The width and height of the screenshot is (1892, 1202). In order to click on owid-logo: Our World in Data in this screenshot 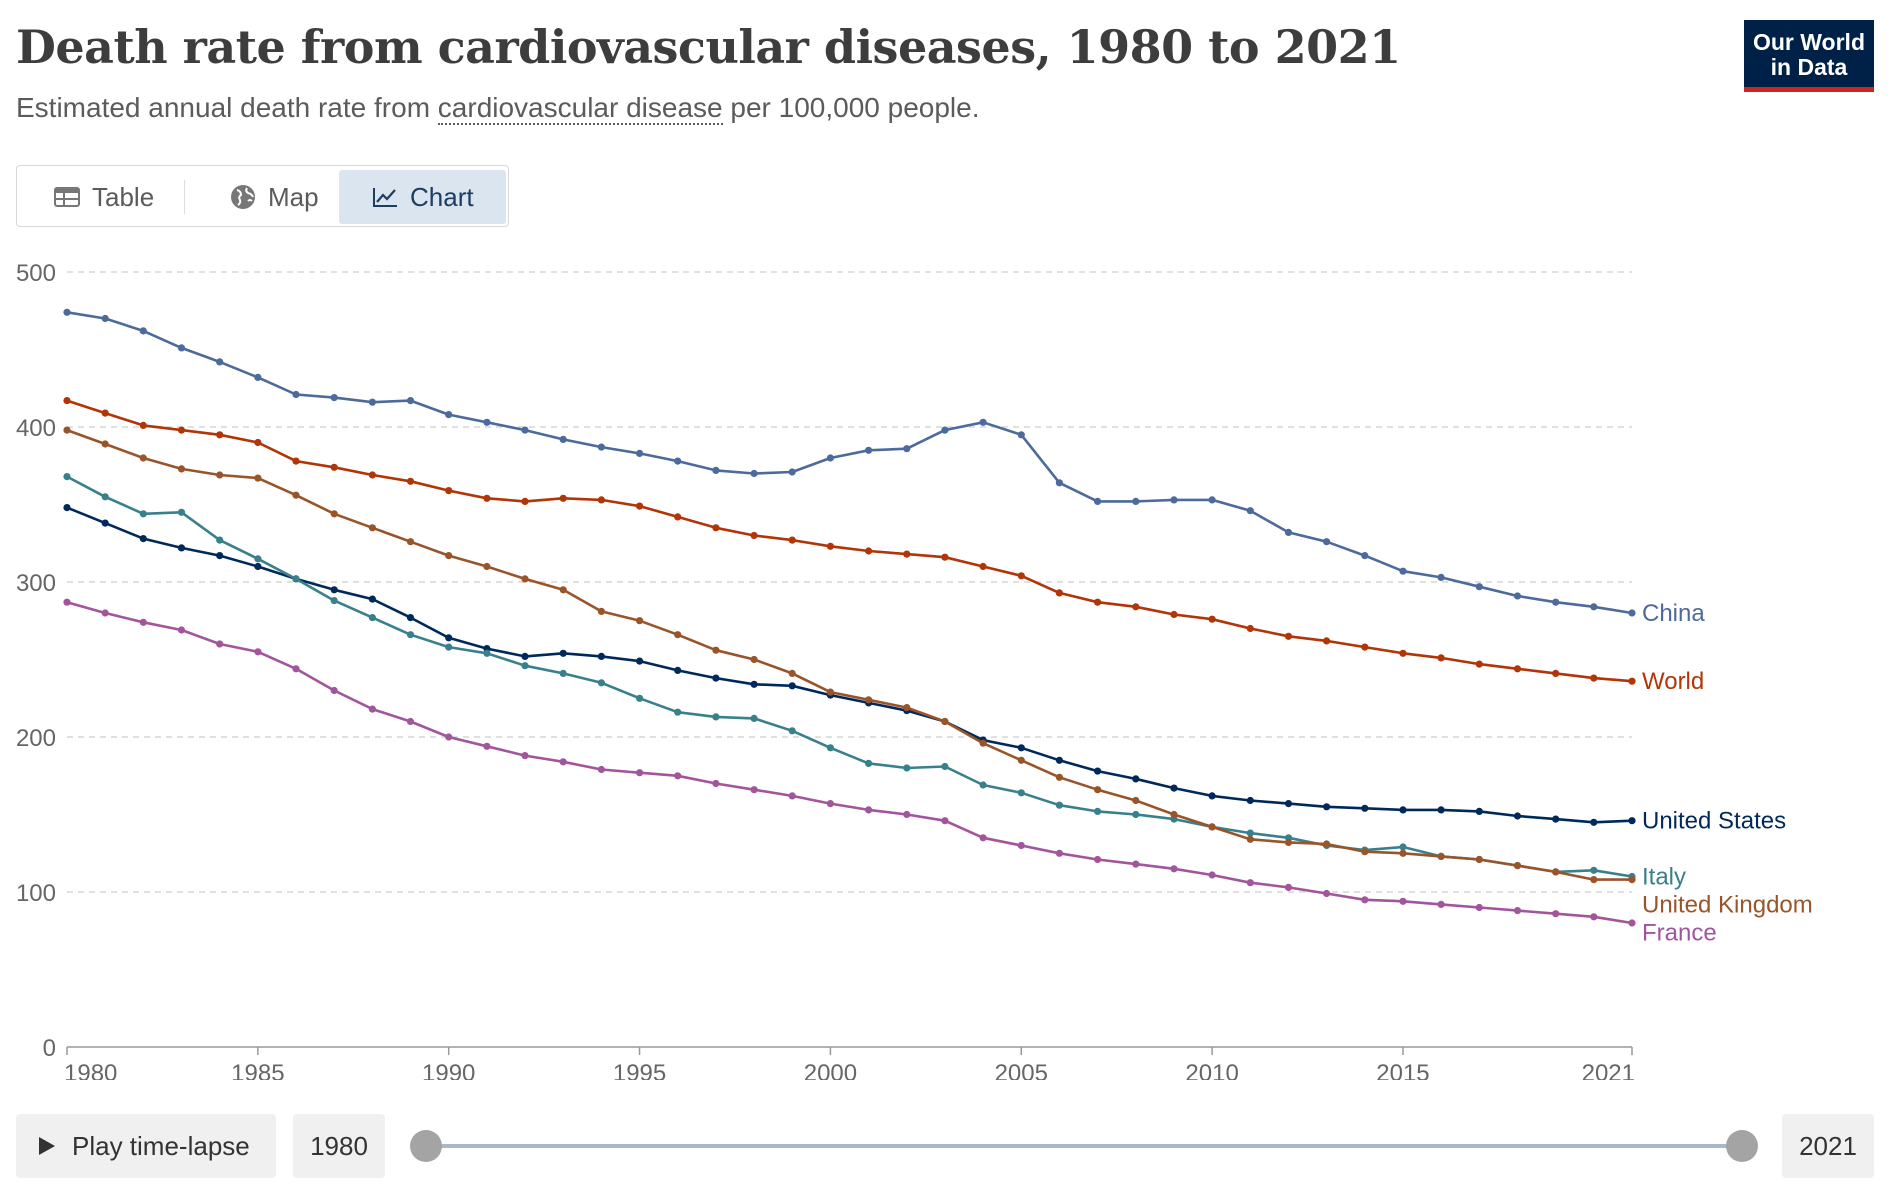, I will do `click(1809, 56)`.